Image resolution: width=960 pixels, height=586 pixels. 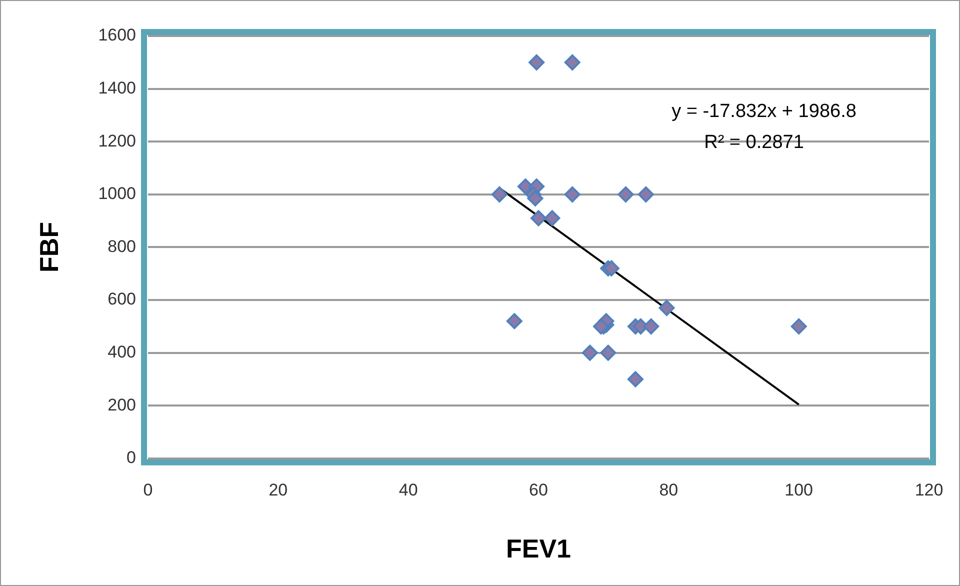 I want to click on annotation: y = -17.832x + 1986.8, so click(x=764, y=111).